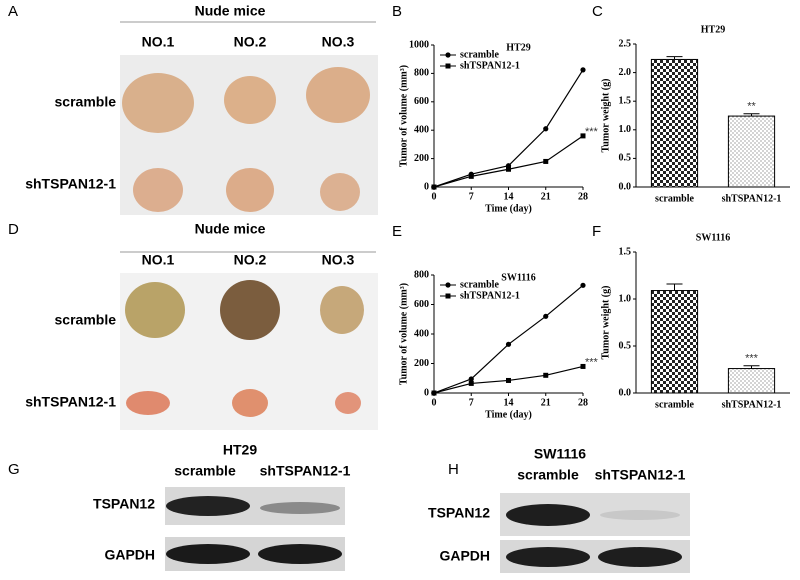  Describe the element at coordinates (471, 196) in the screenshot. I see `x-tick-label: 7` at that location.